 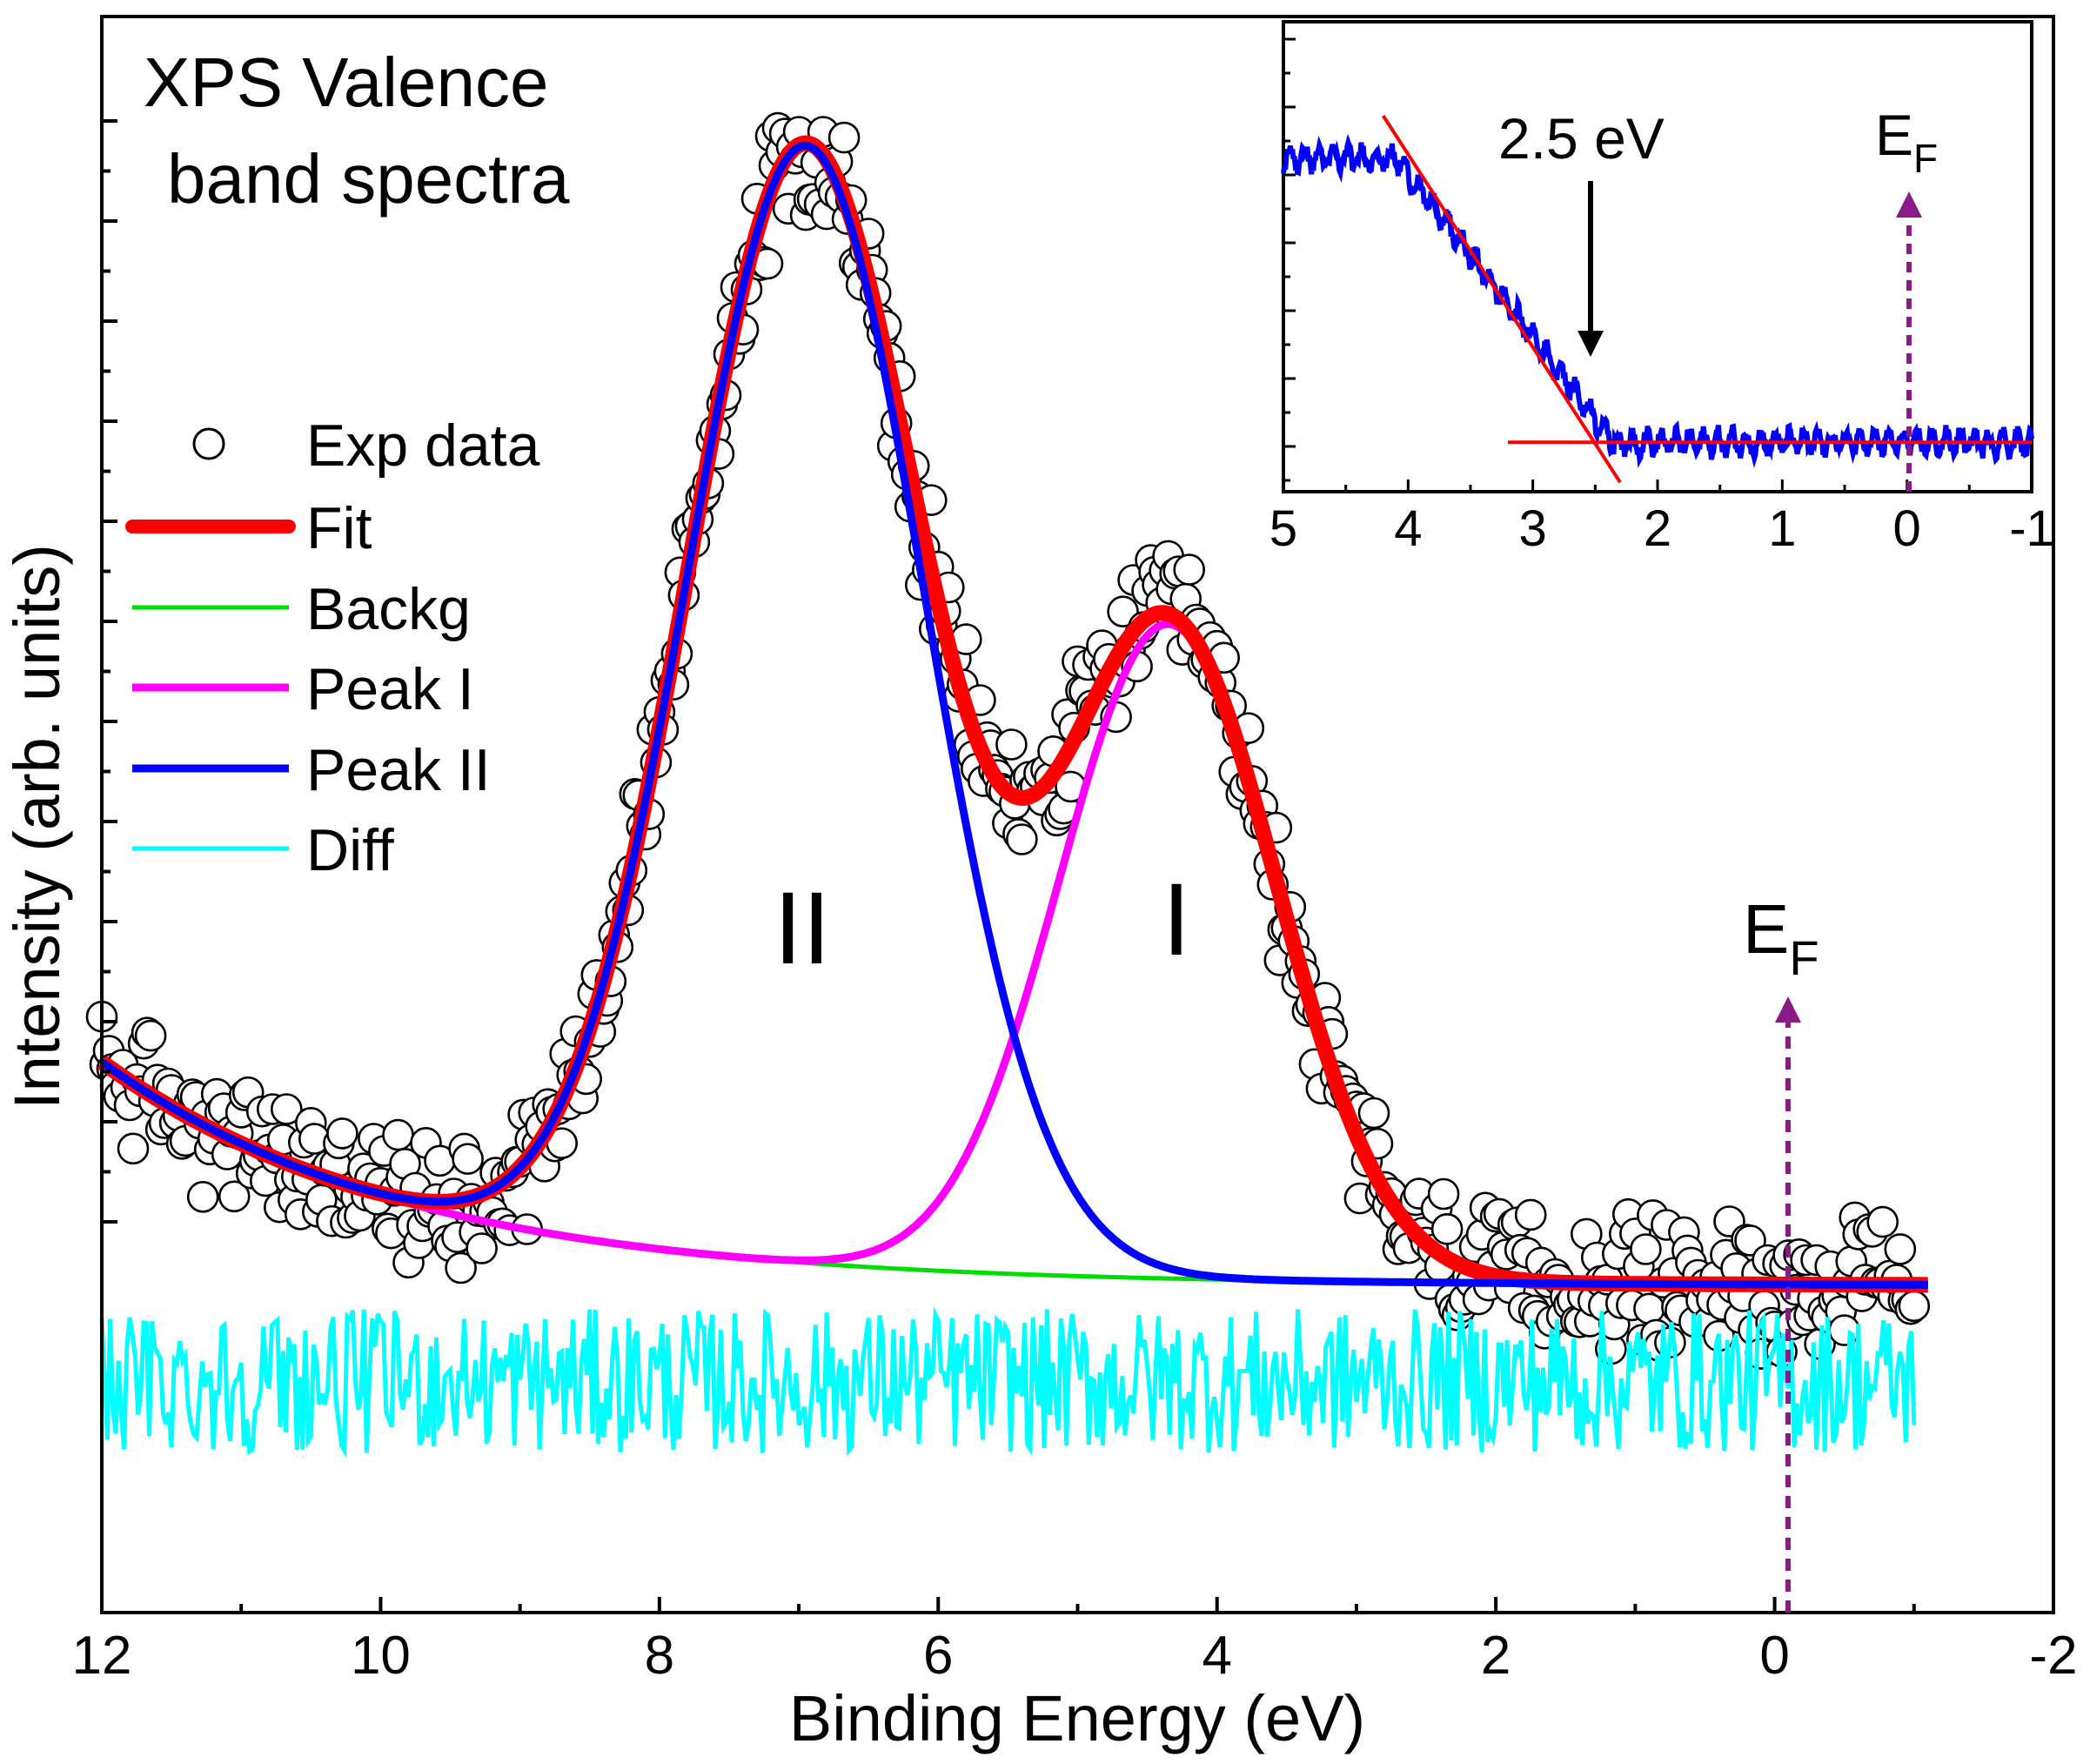 I want to click on inset-fermi-label: EF, so click(x=1907, y=142).